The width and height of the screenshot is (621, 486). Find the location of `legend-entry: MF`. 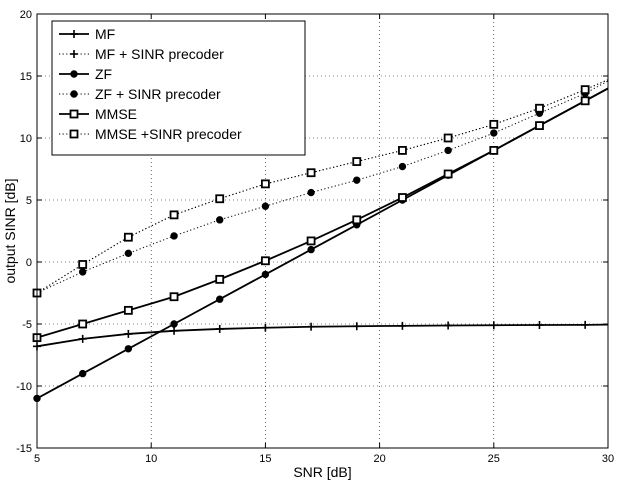

legend-entry: MF is located at coordinates (87, 34).